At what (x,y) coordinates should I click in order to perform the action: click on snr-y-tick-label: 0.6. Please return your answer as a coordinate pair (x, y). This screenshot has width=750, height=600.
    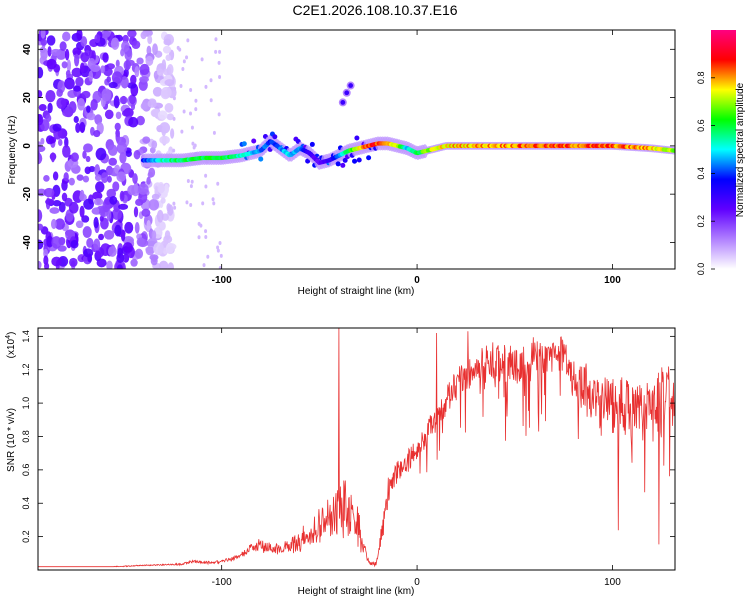
    Looking at the image, I should click on (26, 470).